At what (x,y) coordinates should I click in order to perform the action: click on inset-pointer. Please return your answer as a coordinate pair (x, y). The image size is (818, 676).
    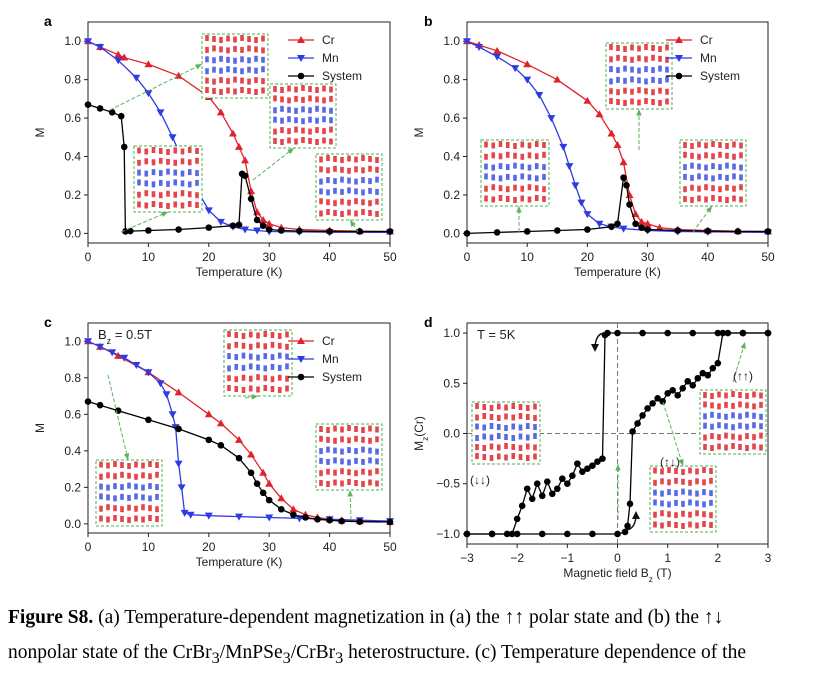
    Looking at the image, I should click on (118, 417).